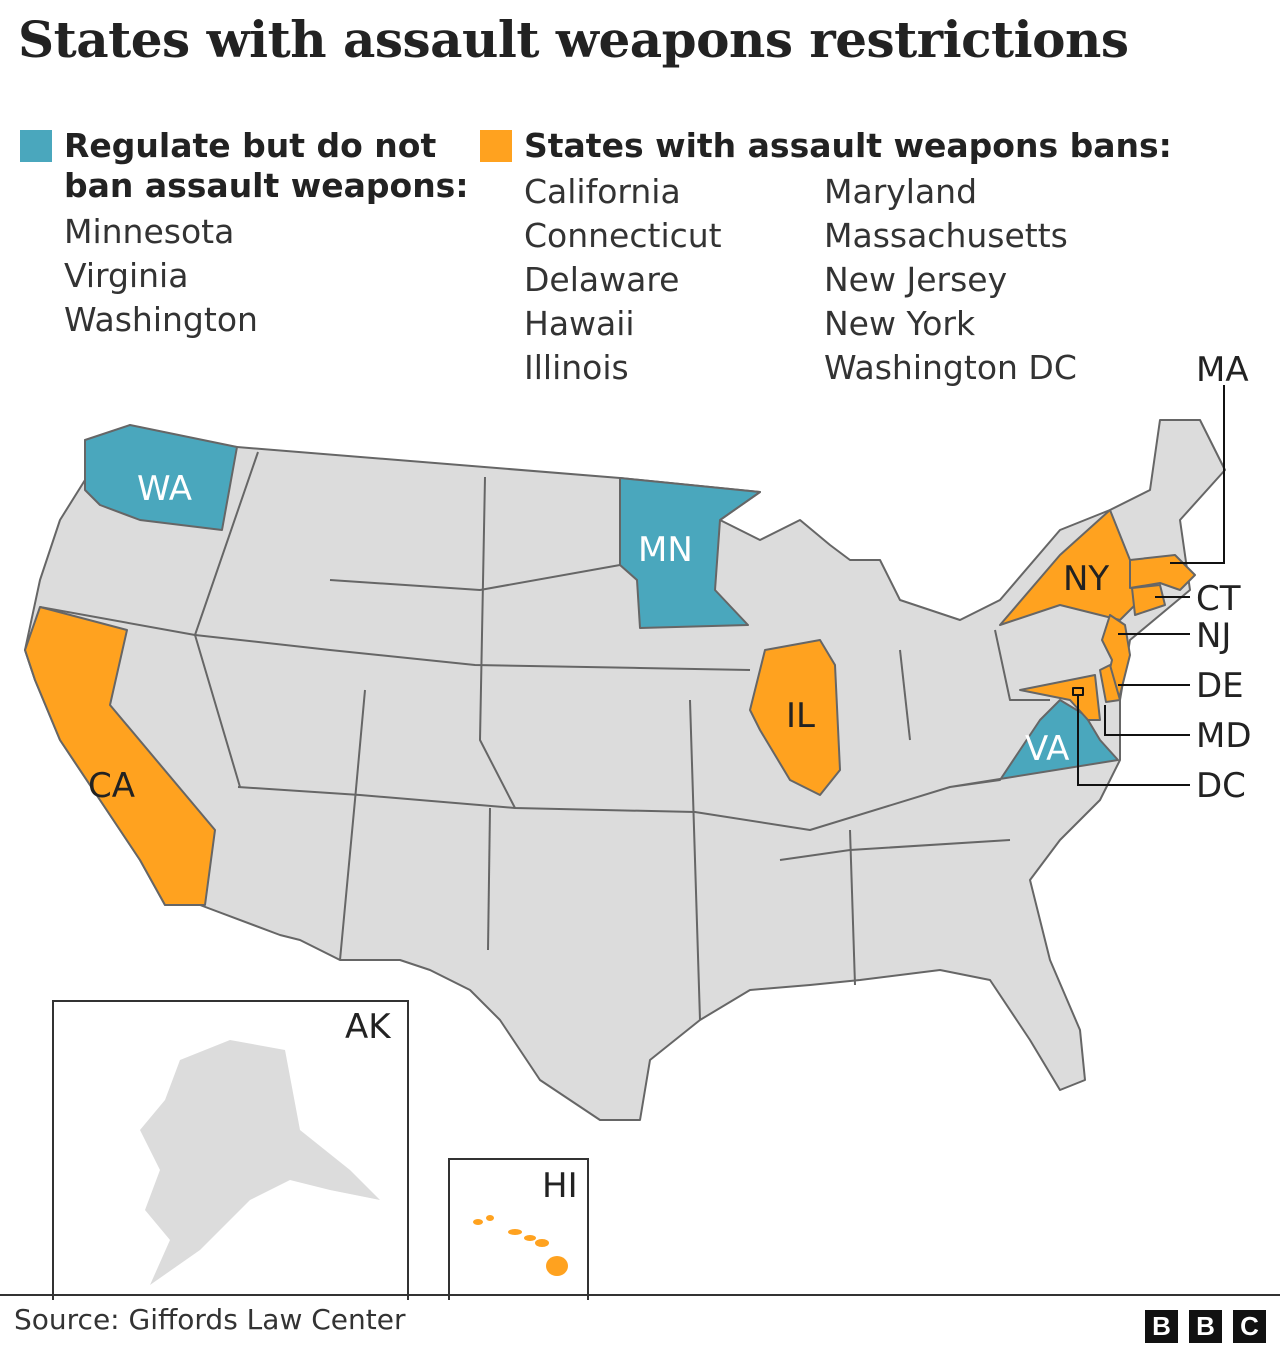 Image resolution: width=1280 pixels, height=1350 pixels. Describe the element at coordinates (126, 275) in the screenshot. I see `legend-state: Virginia` at that location.